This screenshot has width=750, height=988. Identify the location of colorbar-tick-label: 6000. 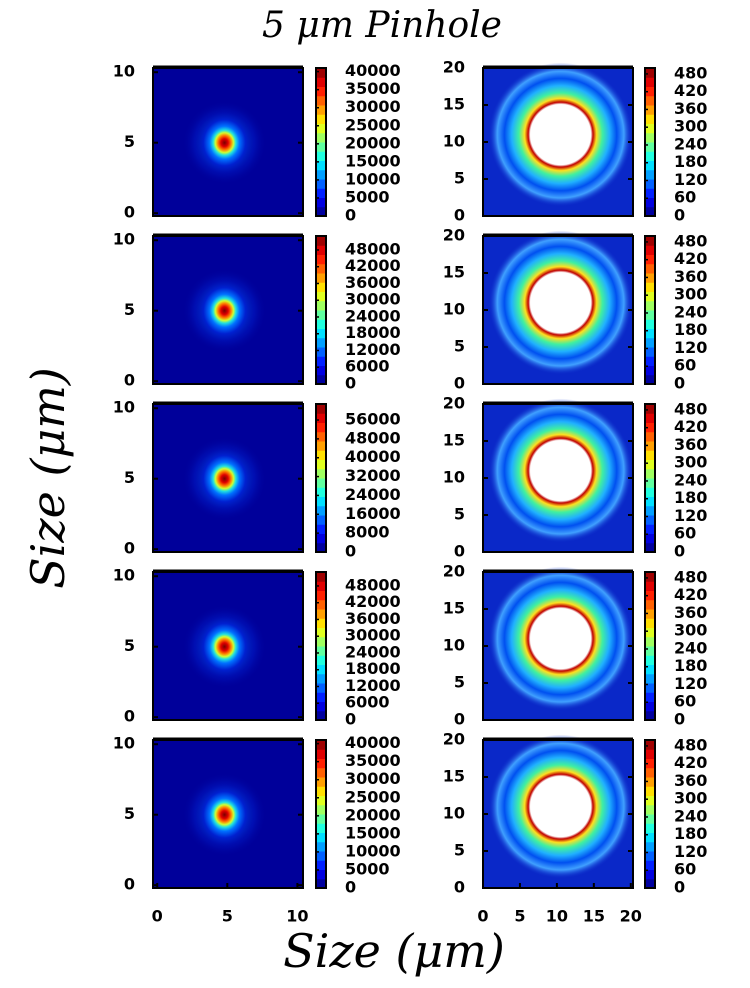
(367, 366).